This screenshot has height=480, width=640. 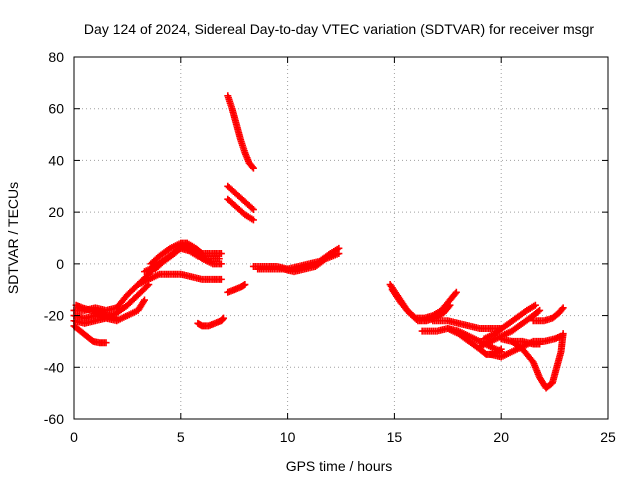 I want to click on x-tick-label: 5, so click(x=181, y=437).